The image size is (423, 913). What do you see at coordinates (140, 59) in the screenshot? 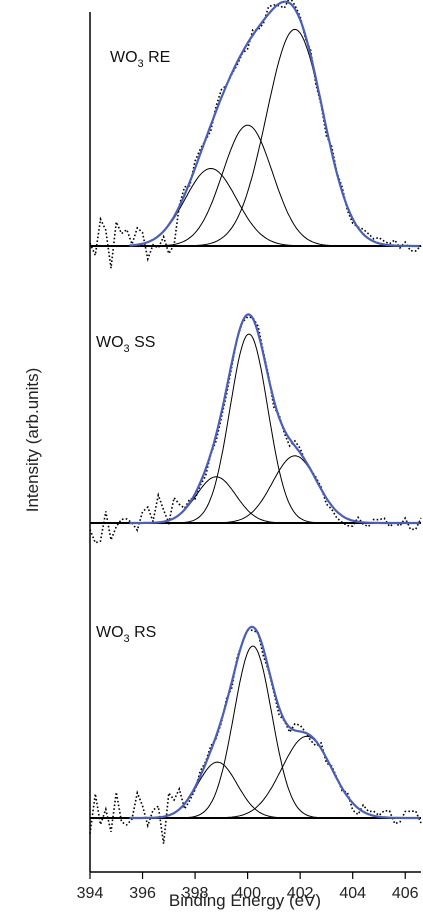
I see `panel-label: WO3 RE` at bounding box center [140, 59].